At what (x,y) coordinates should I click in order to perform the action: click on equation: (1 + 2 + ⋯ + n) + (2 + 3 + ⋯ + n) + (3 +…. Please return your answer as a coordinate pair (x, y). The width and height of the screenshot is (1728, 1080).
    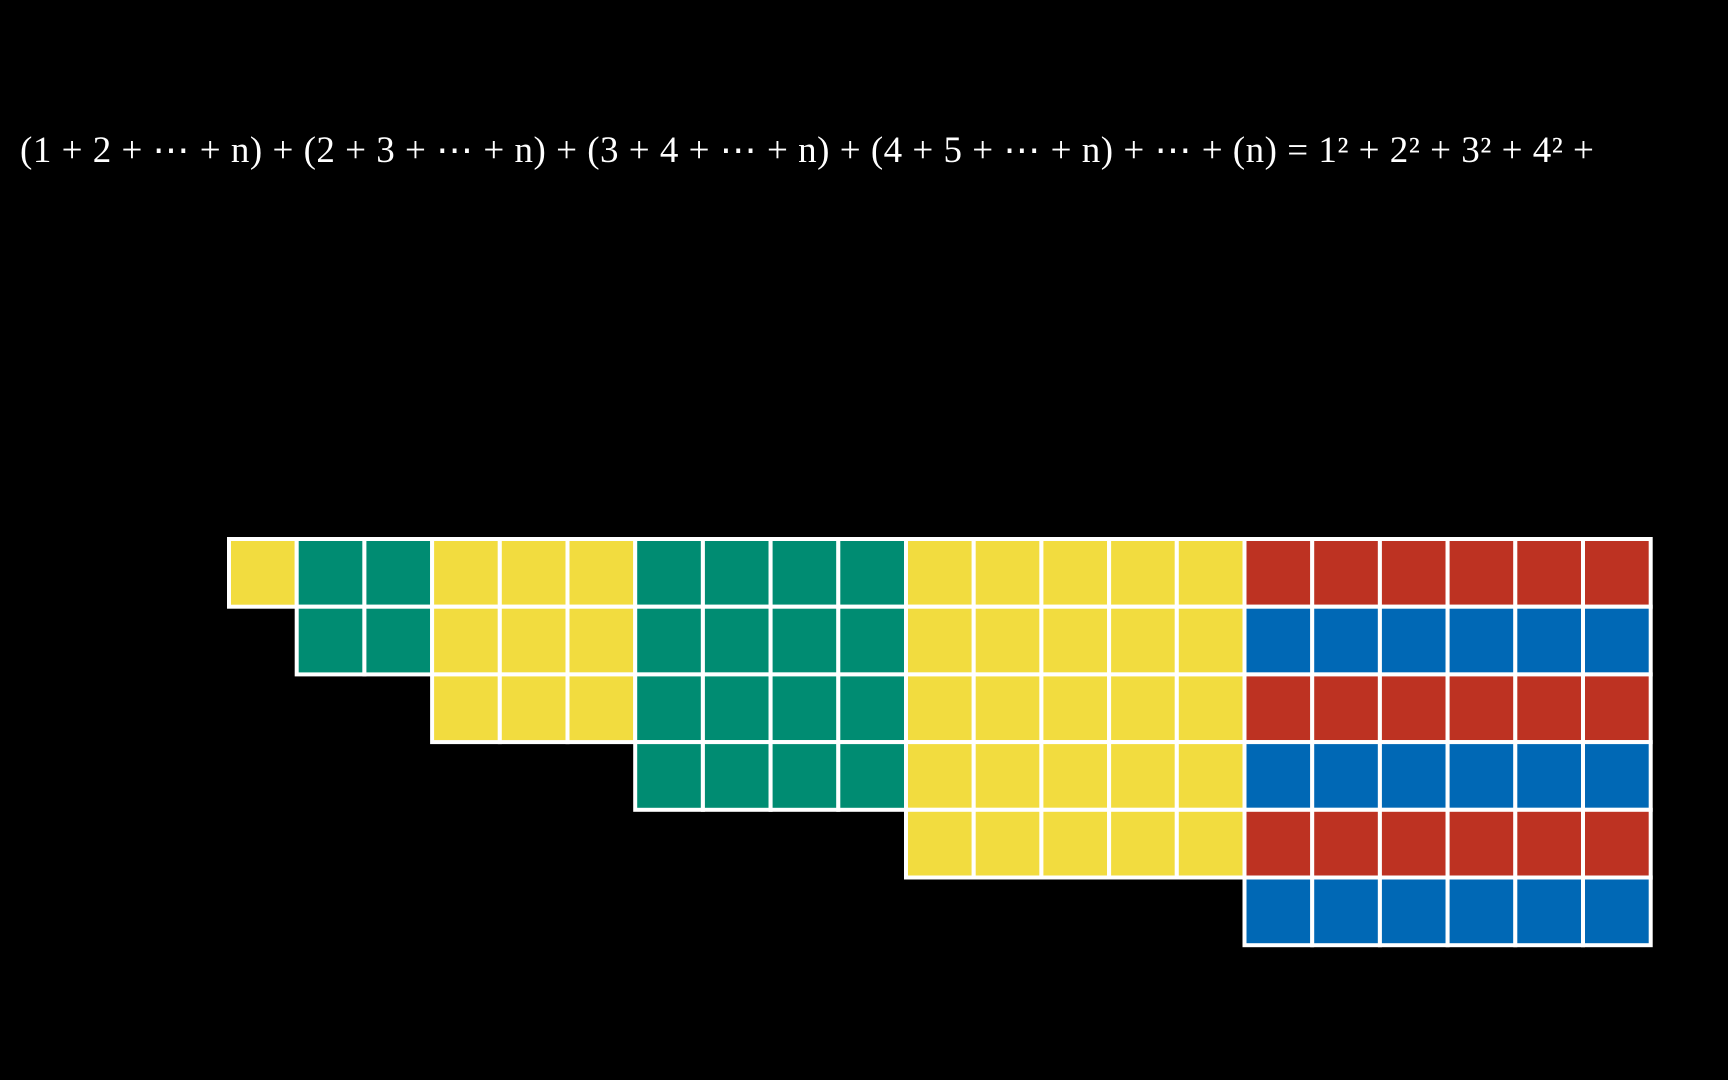
    Looking at the image, I should click on (807, 150).